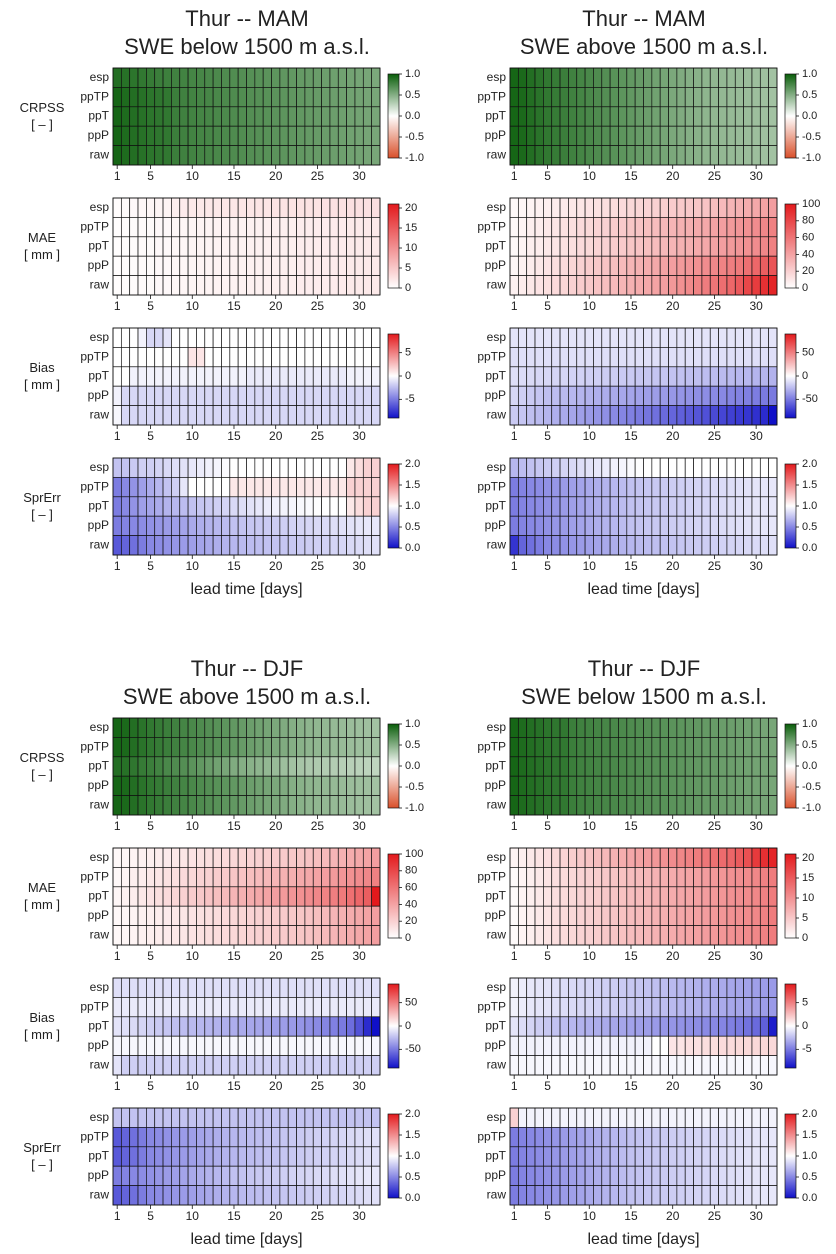 This screenshot has width=836, height=1254. Describe the element at coordinates (756, 1086) in the screenshot. I see `x-tick-label: 30` at that location.